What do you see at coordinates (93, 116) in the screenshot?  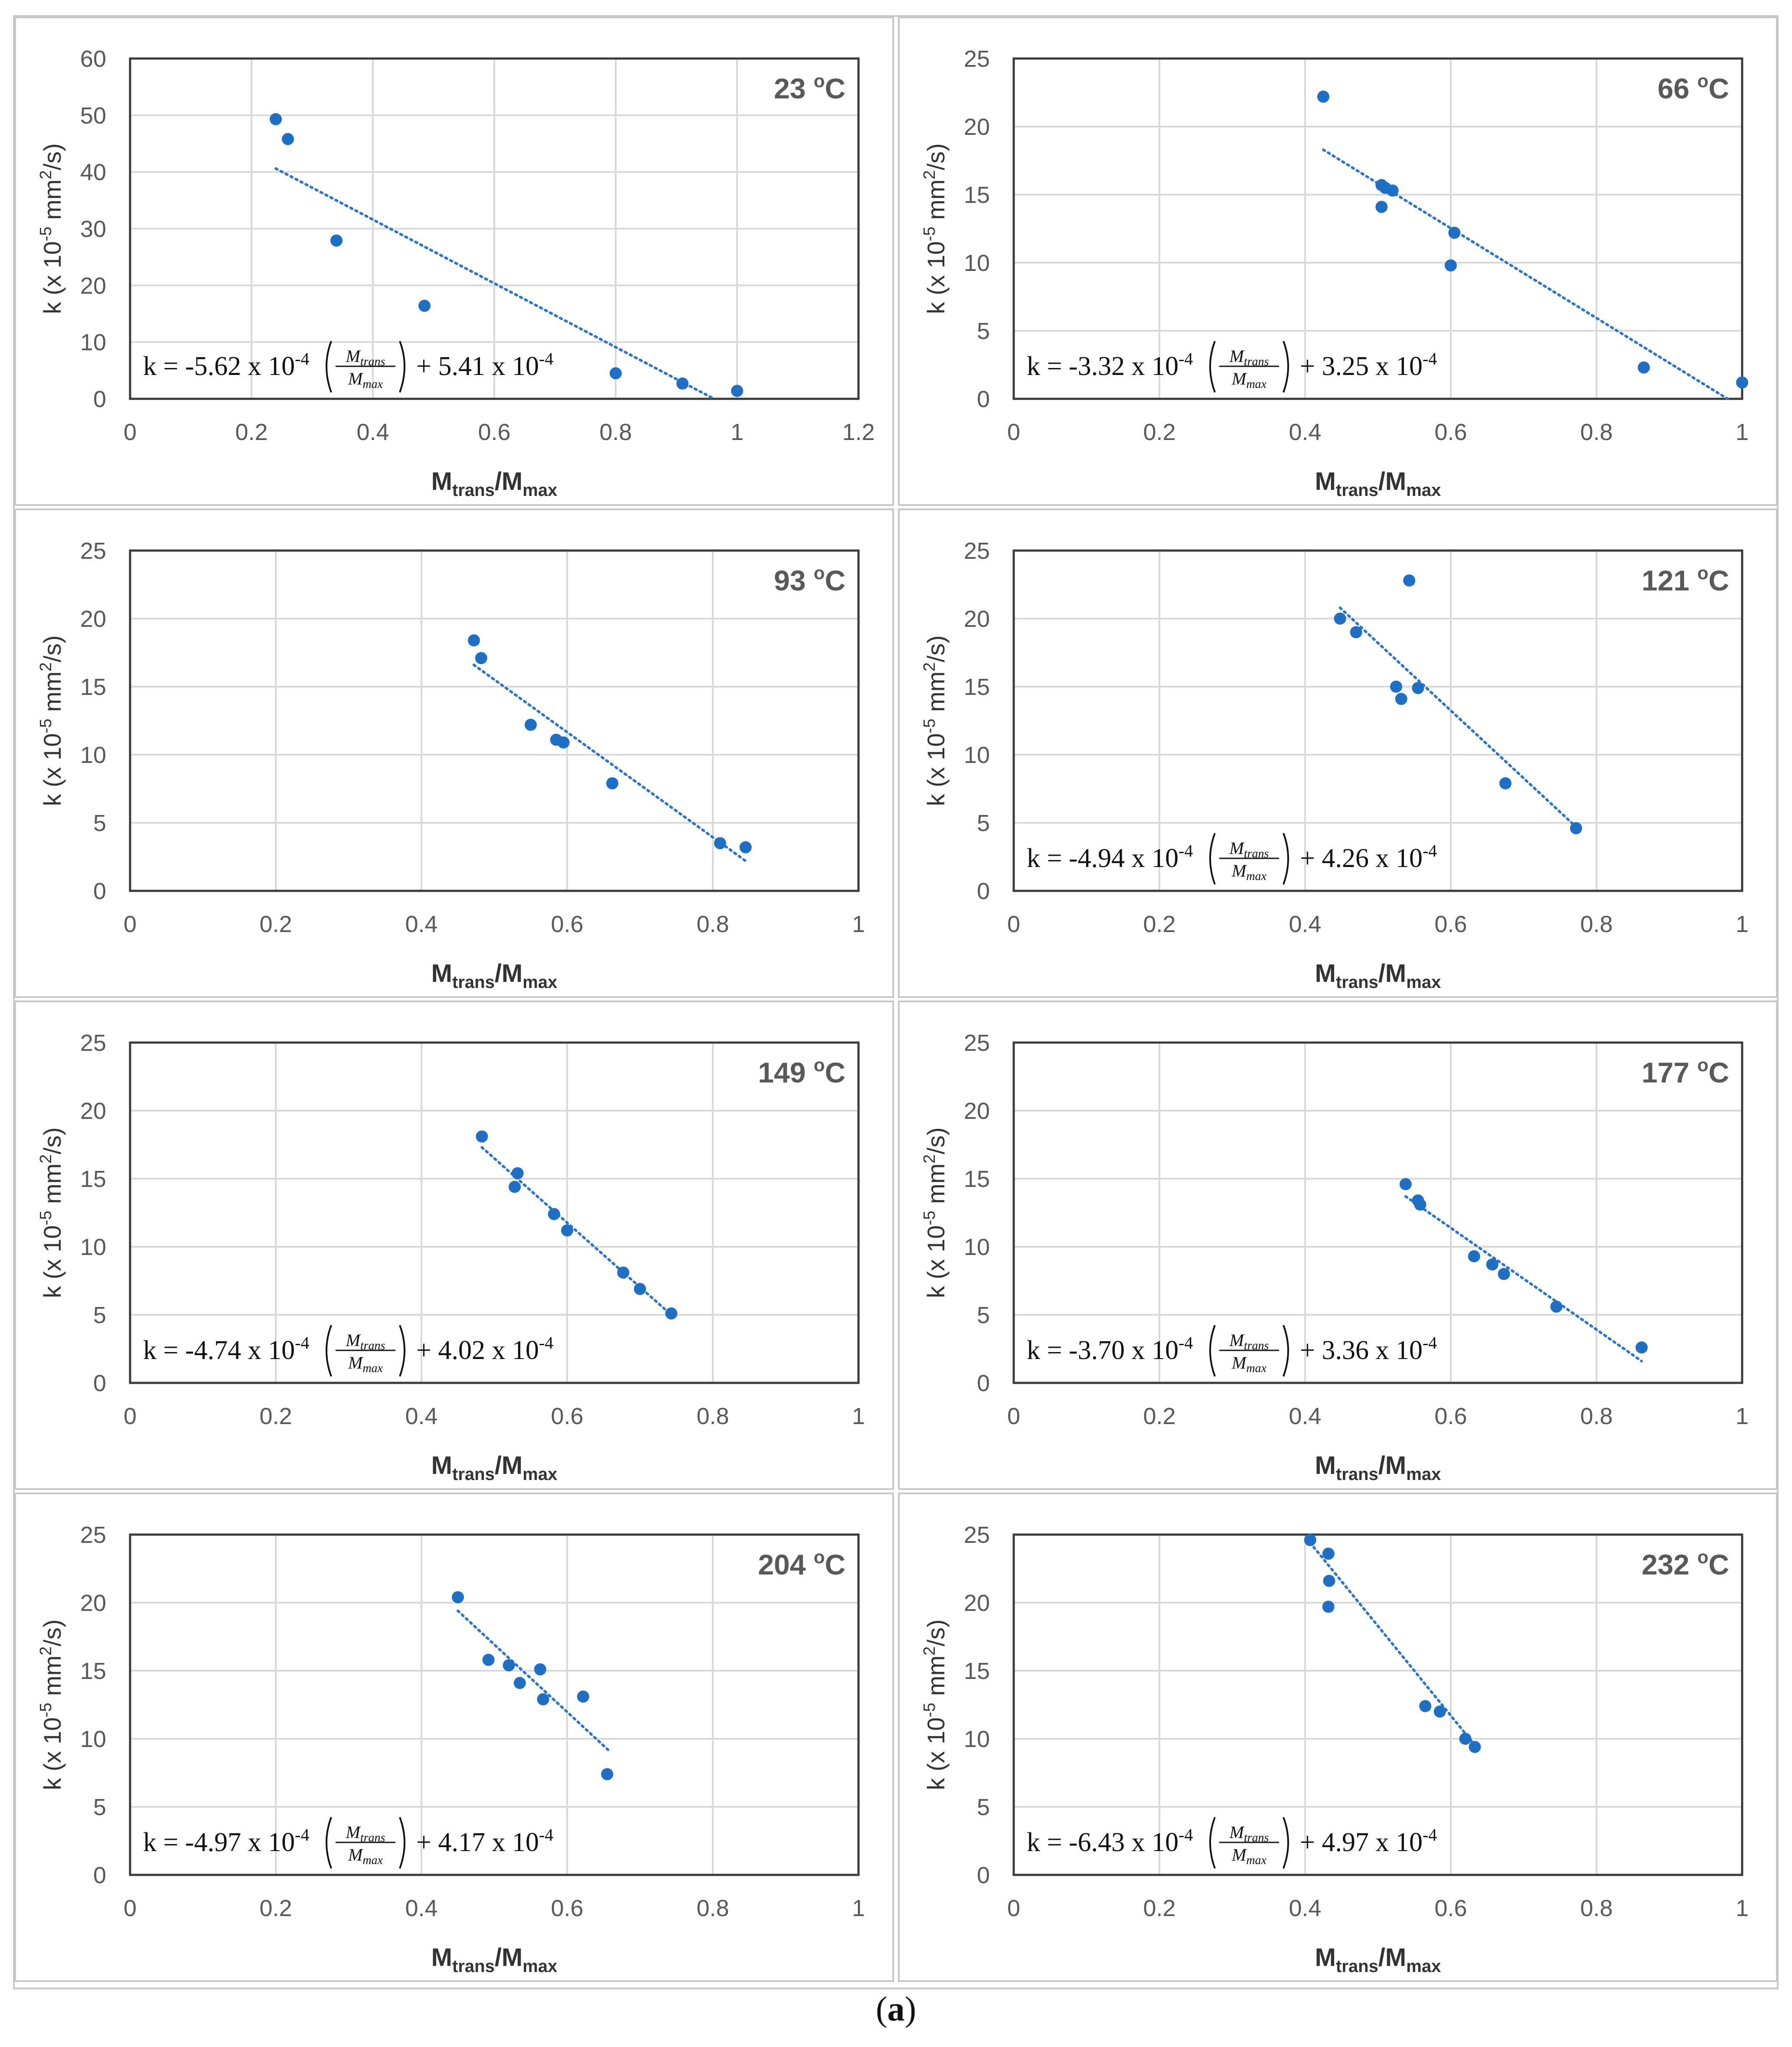 I see `y-tick-label: 50` at bounding box center [93, 116].